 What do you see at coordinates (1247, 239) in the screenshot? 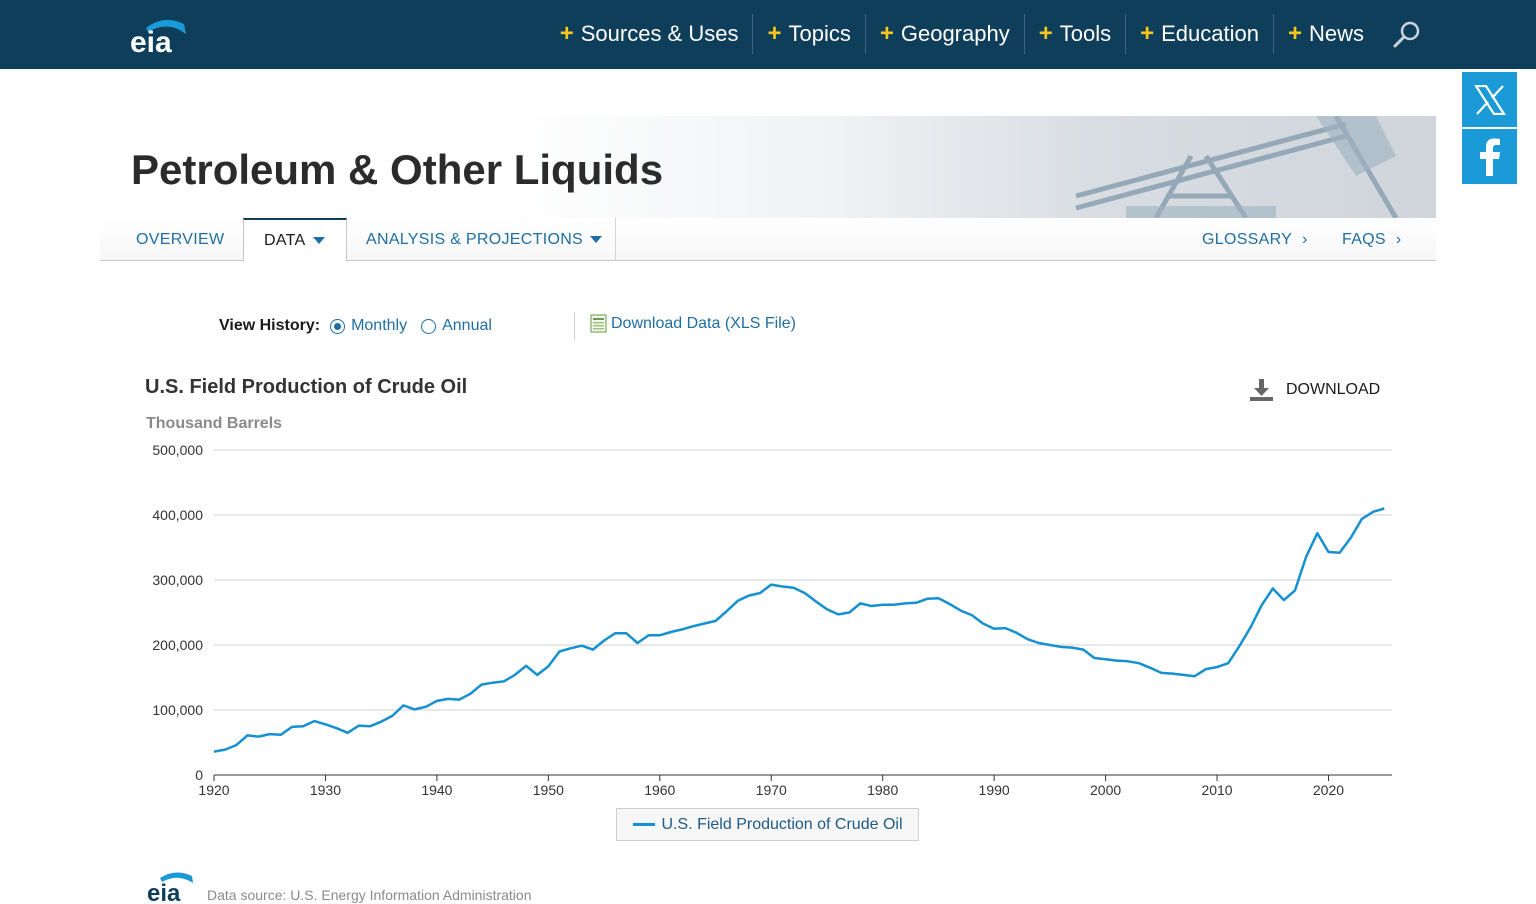
I see `link-label: GLOSSARY` at bounding box center [1247, 239].